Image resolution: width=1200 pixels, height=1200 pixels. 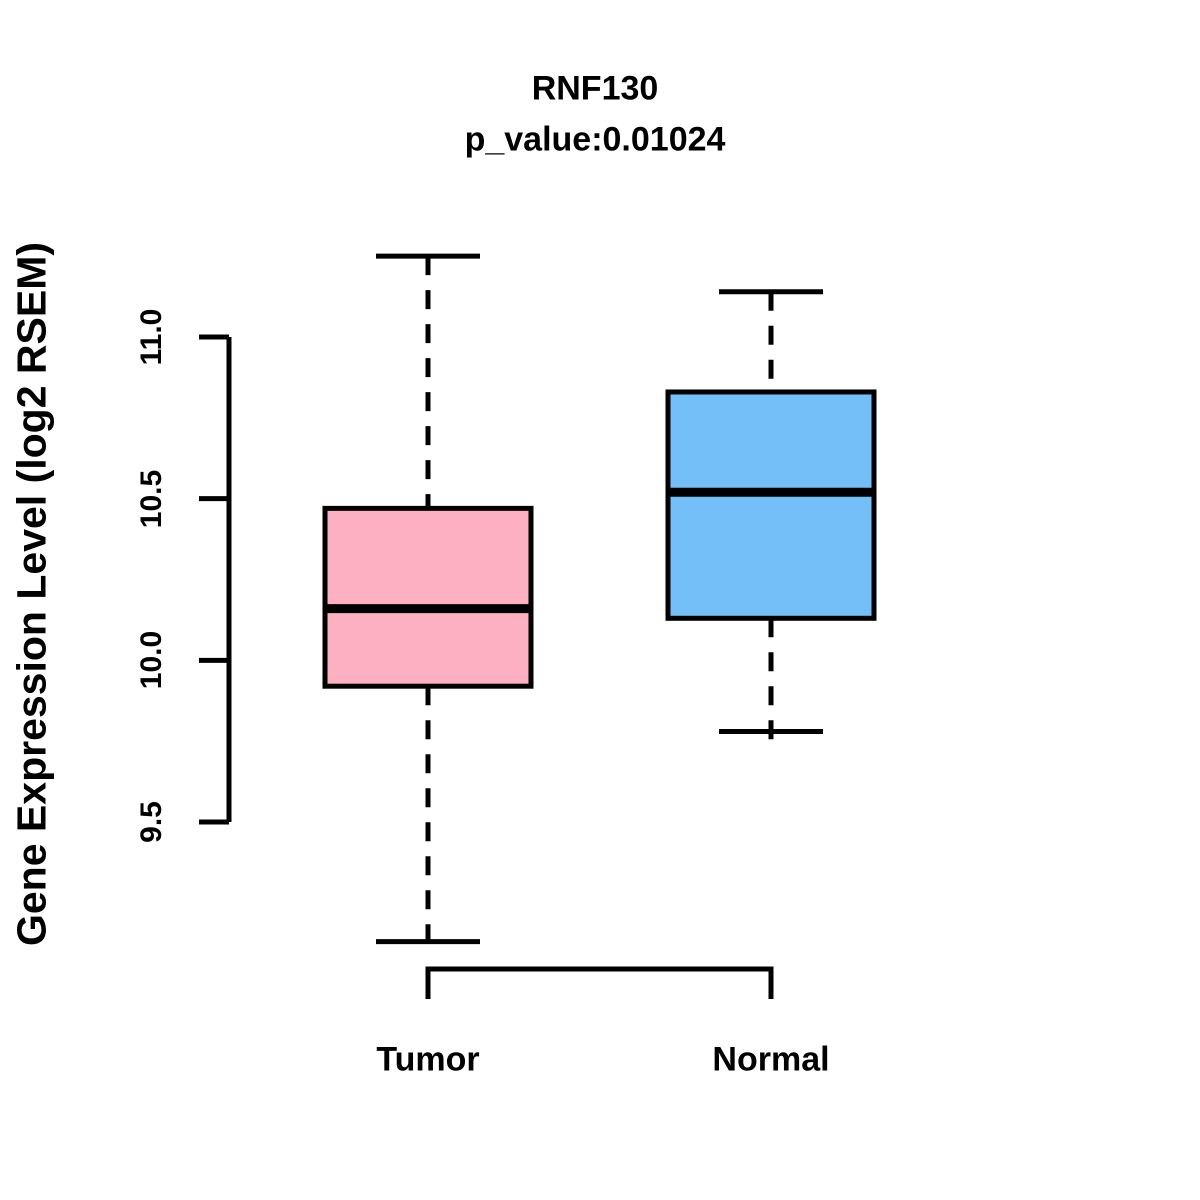 What do you see at coordinates (151, 498) in the screenshot?
I see `y-tick-label-10.5: 10.5` at bounding box center [151, 498].